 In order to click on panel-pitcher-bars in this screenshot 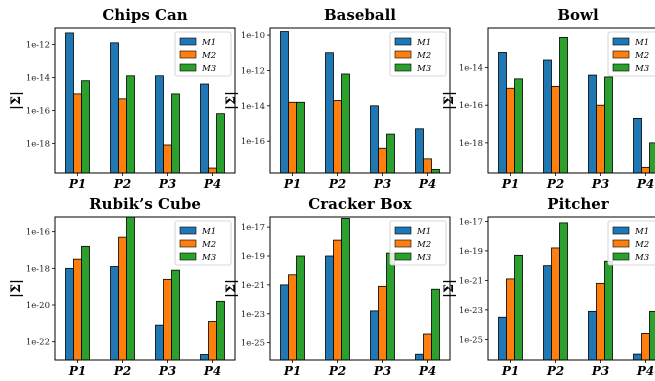, I will do `click(576, 291)`.